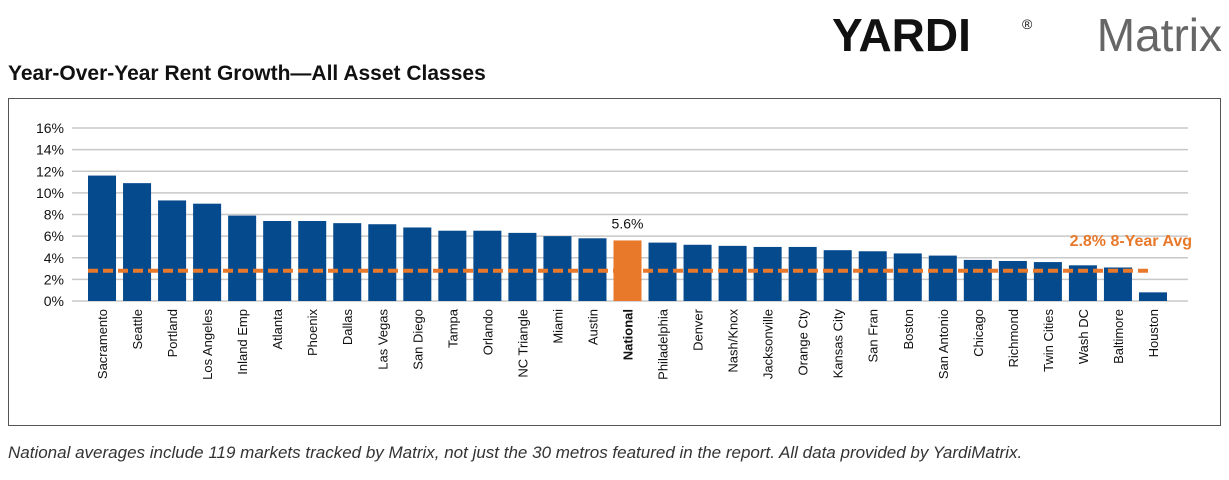 This screenshot has height=480, width=1229. What do you see at coordinates (1048, 340) in the screenshot?
I see `x-tick-label: Twin Cities` at bounding box center [1048, 340].